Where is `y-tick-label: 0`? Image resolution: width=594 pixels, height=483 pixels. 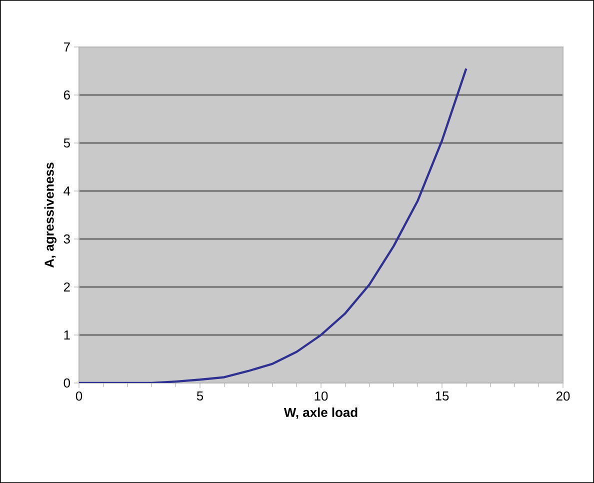
y-tick-label: 0 is located at coordinates (67, 383).